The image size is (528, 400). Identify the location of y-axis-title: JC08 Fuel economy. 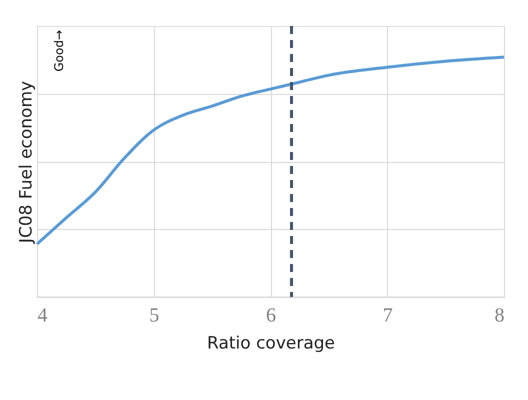
(26, 162).